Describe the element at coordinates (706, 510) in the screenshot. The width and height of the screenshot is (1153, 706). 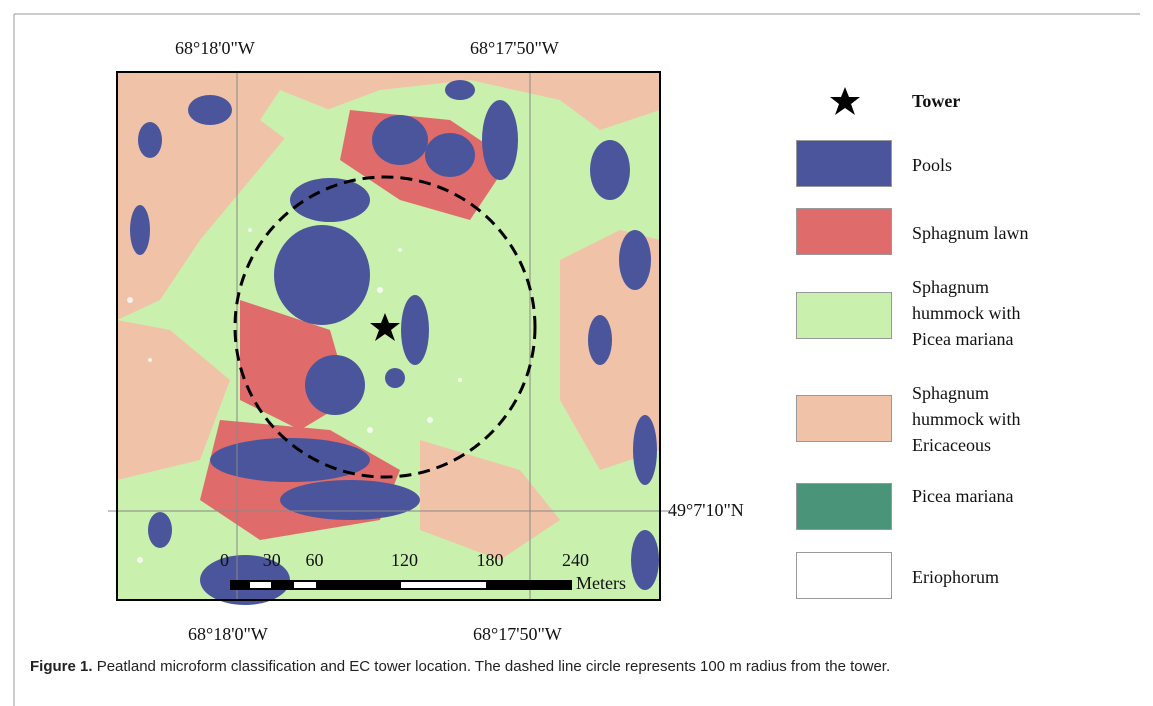
I see `lat-label: 49°7'10"N` at that location.